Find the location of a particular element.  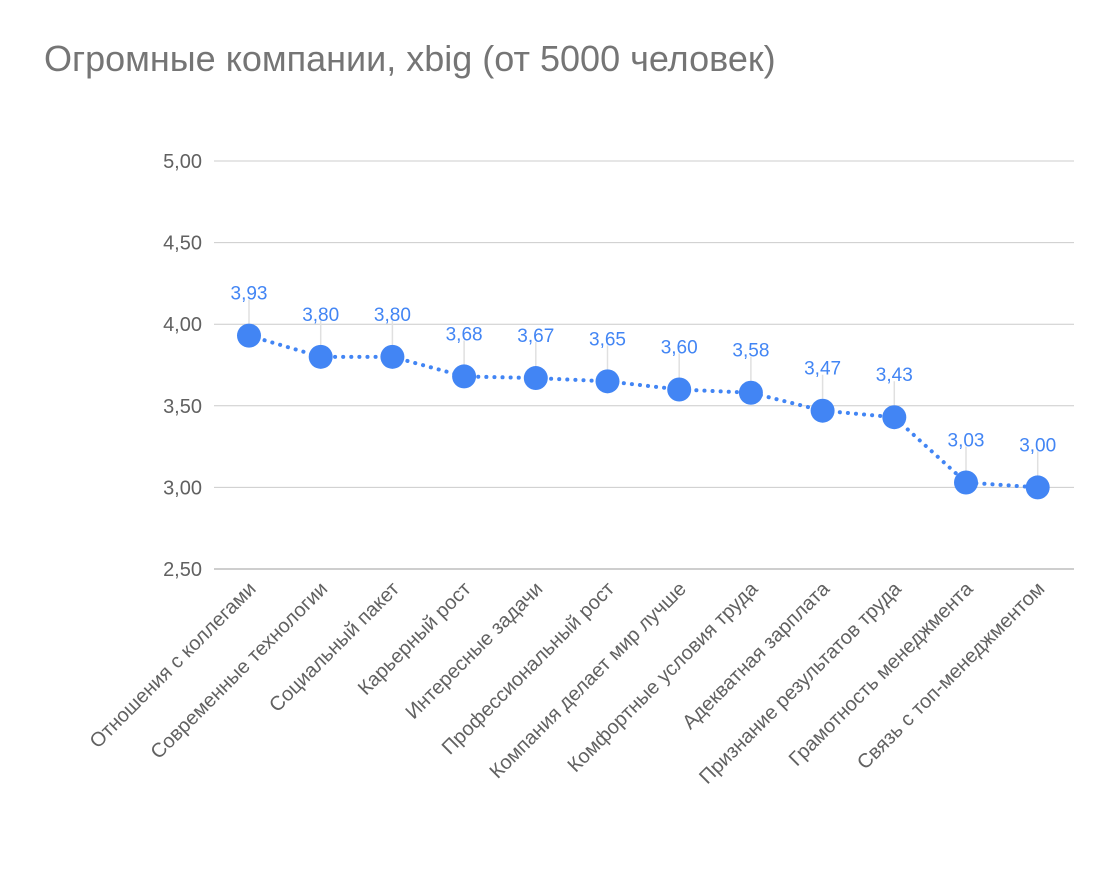

y-axis-tick-labels: 2,50 3,00 3,50 4,00 4,50 5,00 is located at coordinates (182, 366).